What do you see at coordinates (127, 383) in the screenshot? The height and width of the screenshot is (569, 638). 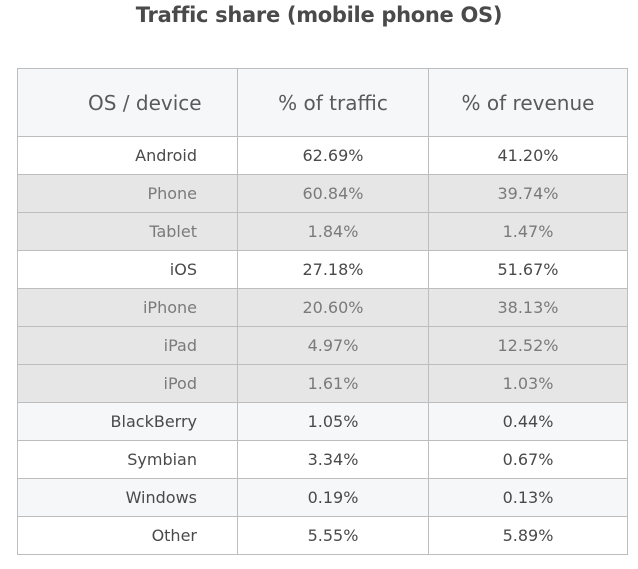 I see `row-label: iPod` at bounding box center [127, 383].